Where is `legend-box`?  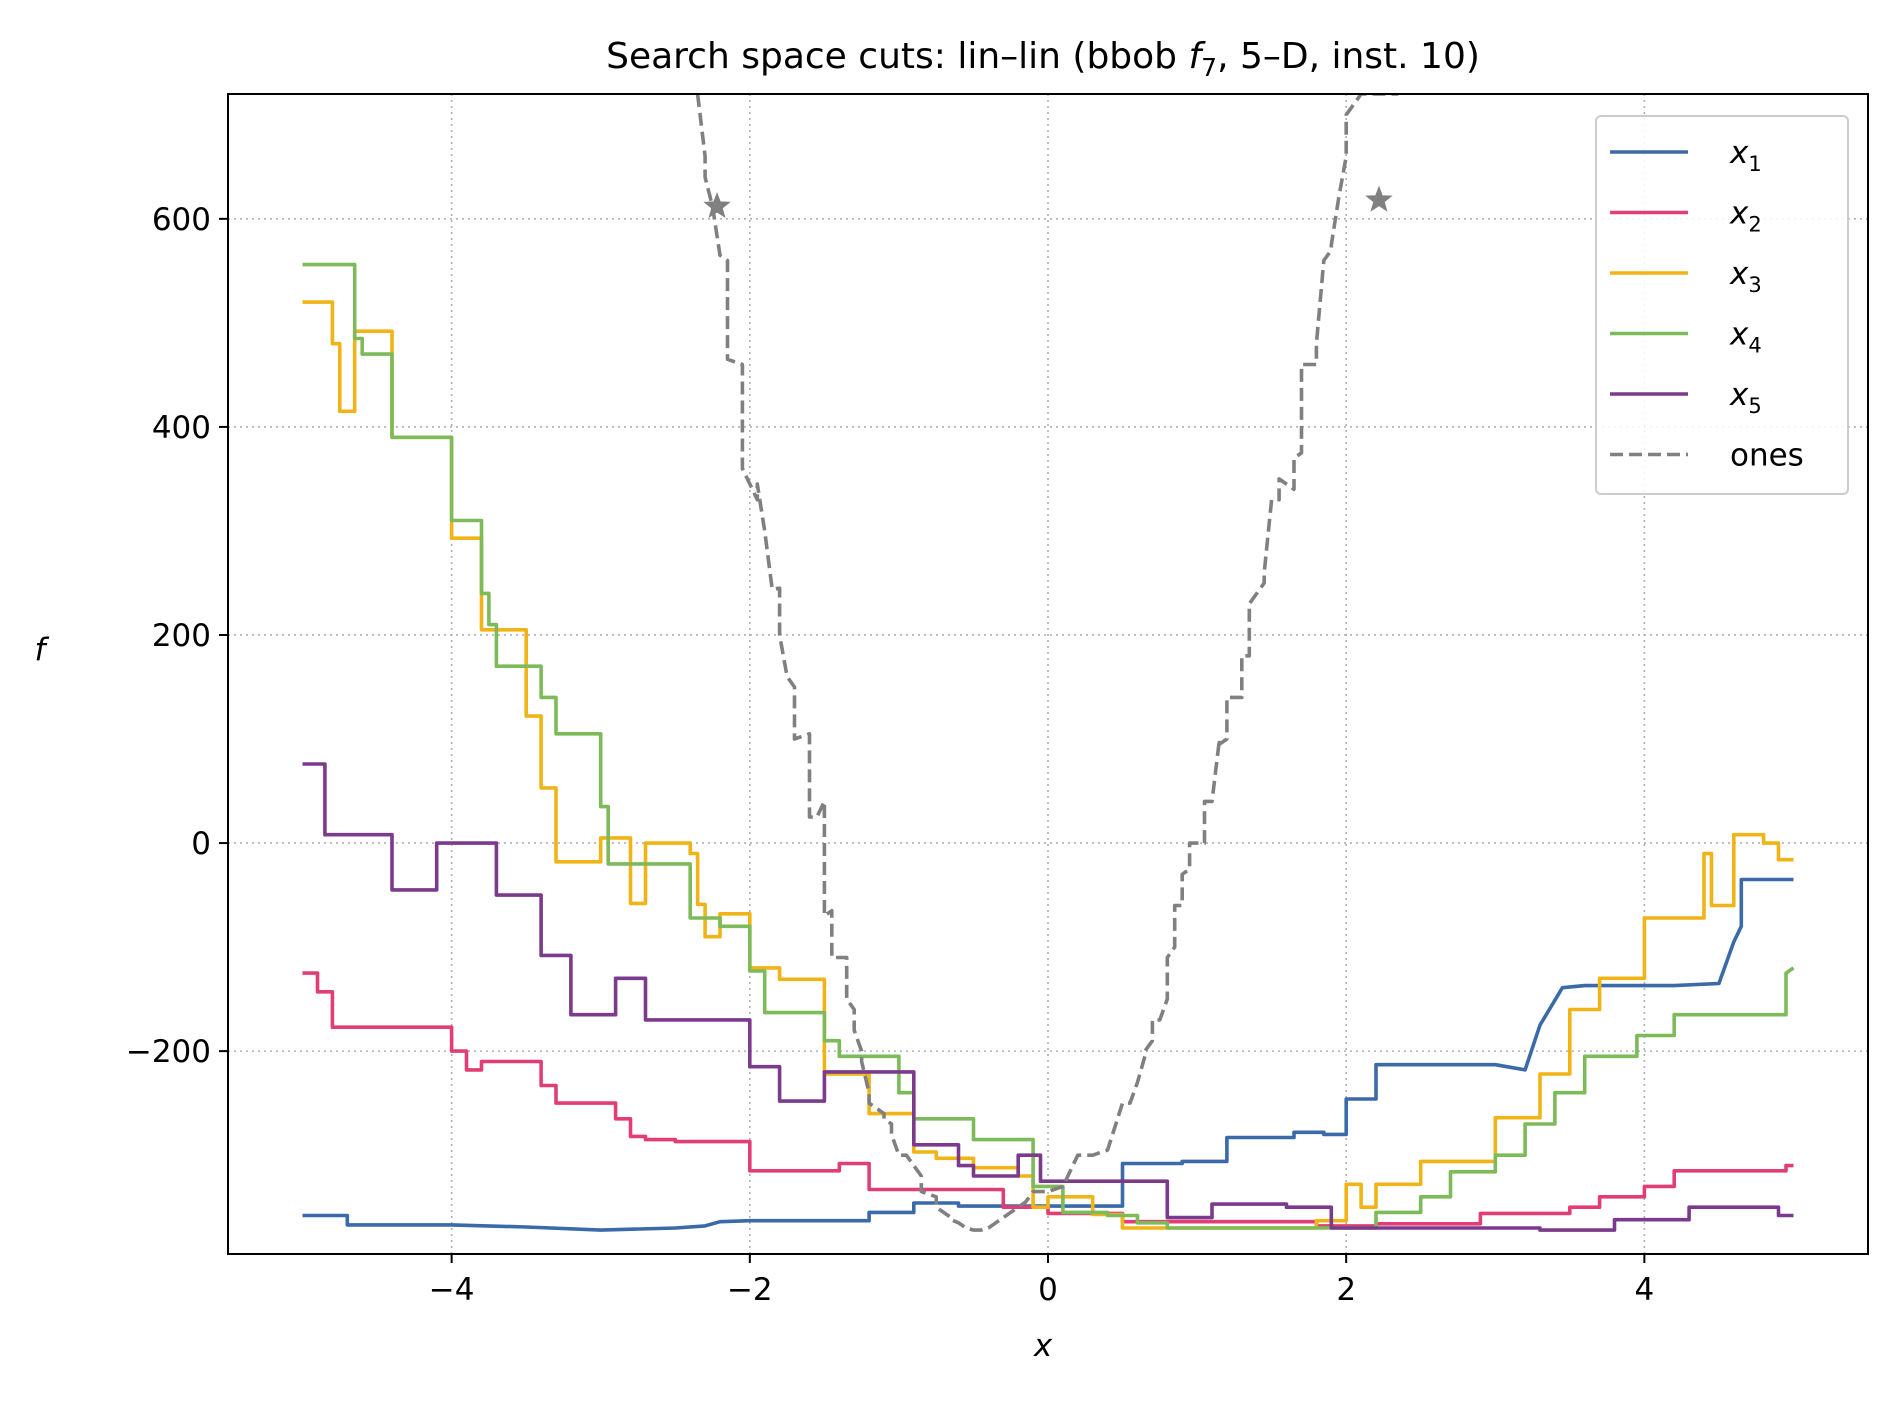
legend-box is located at coordinates (1722, 305).